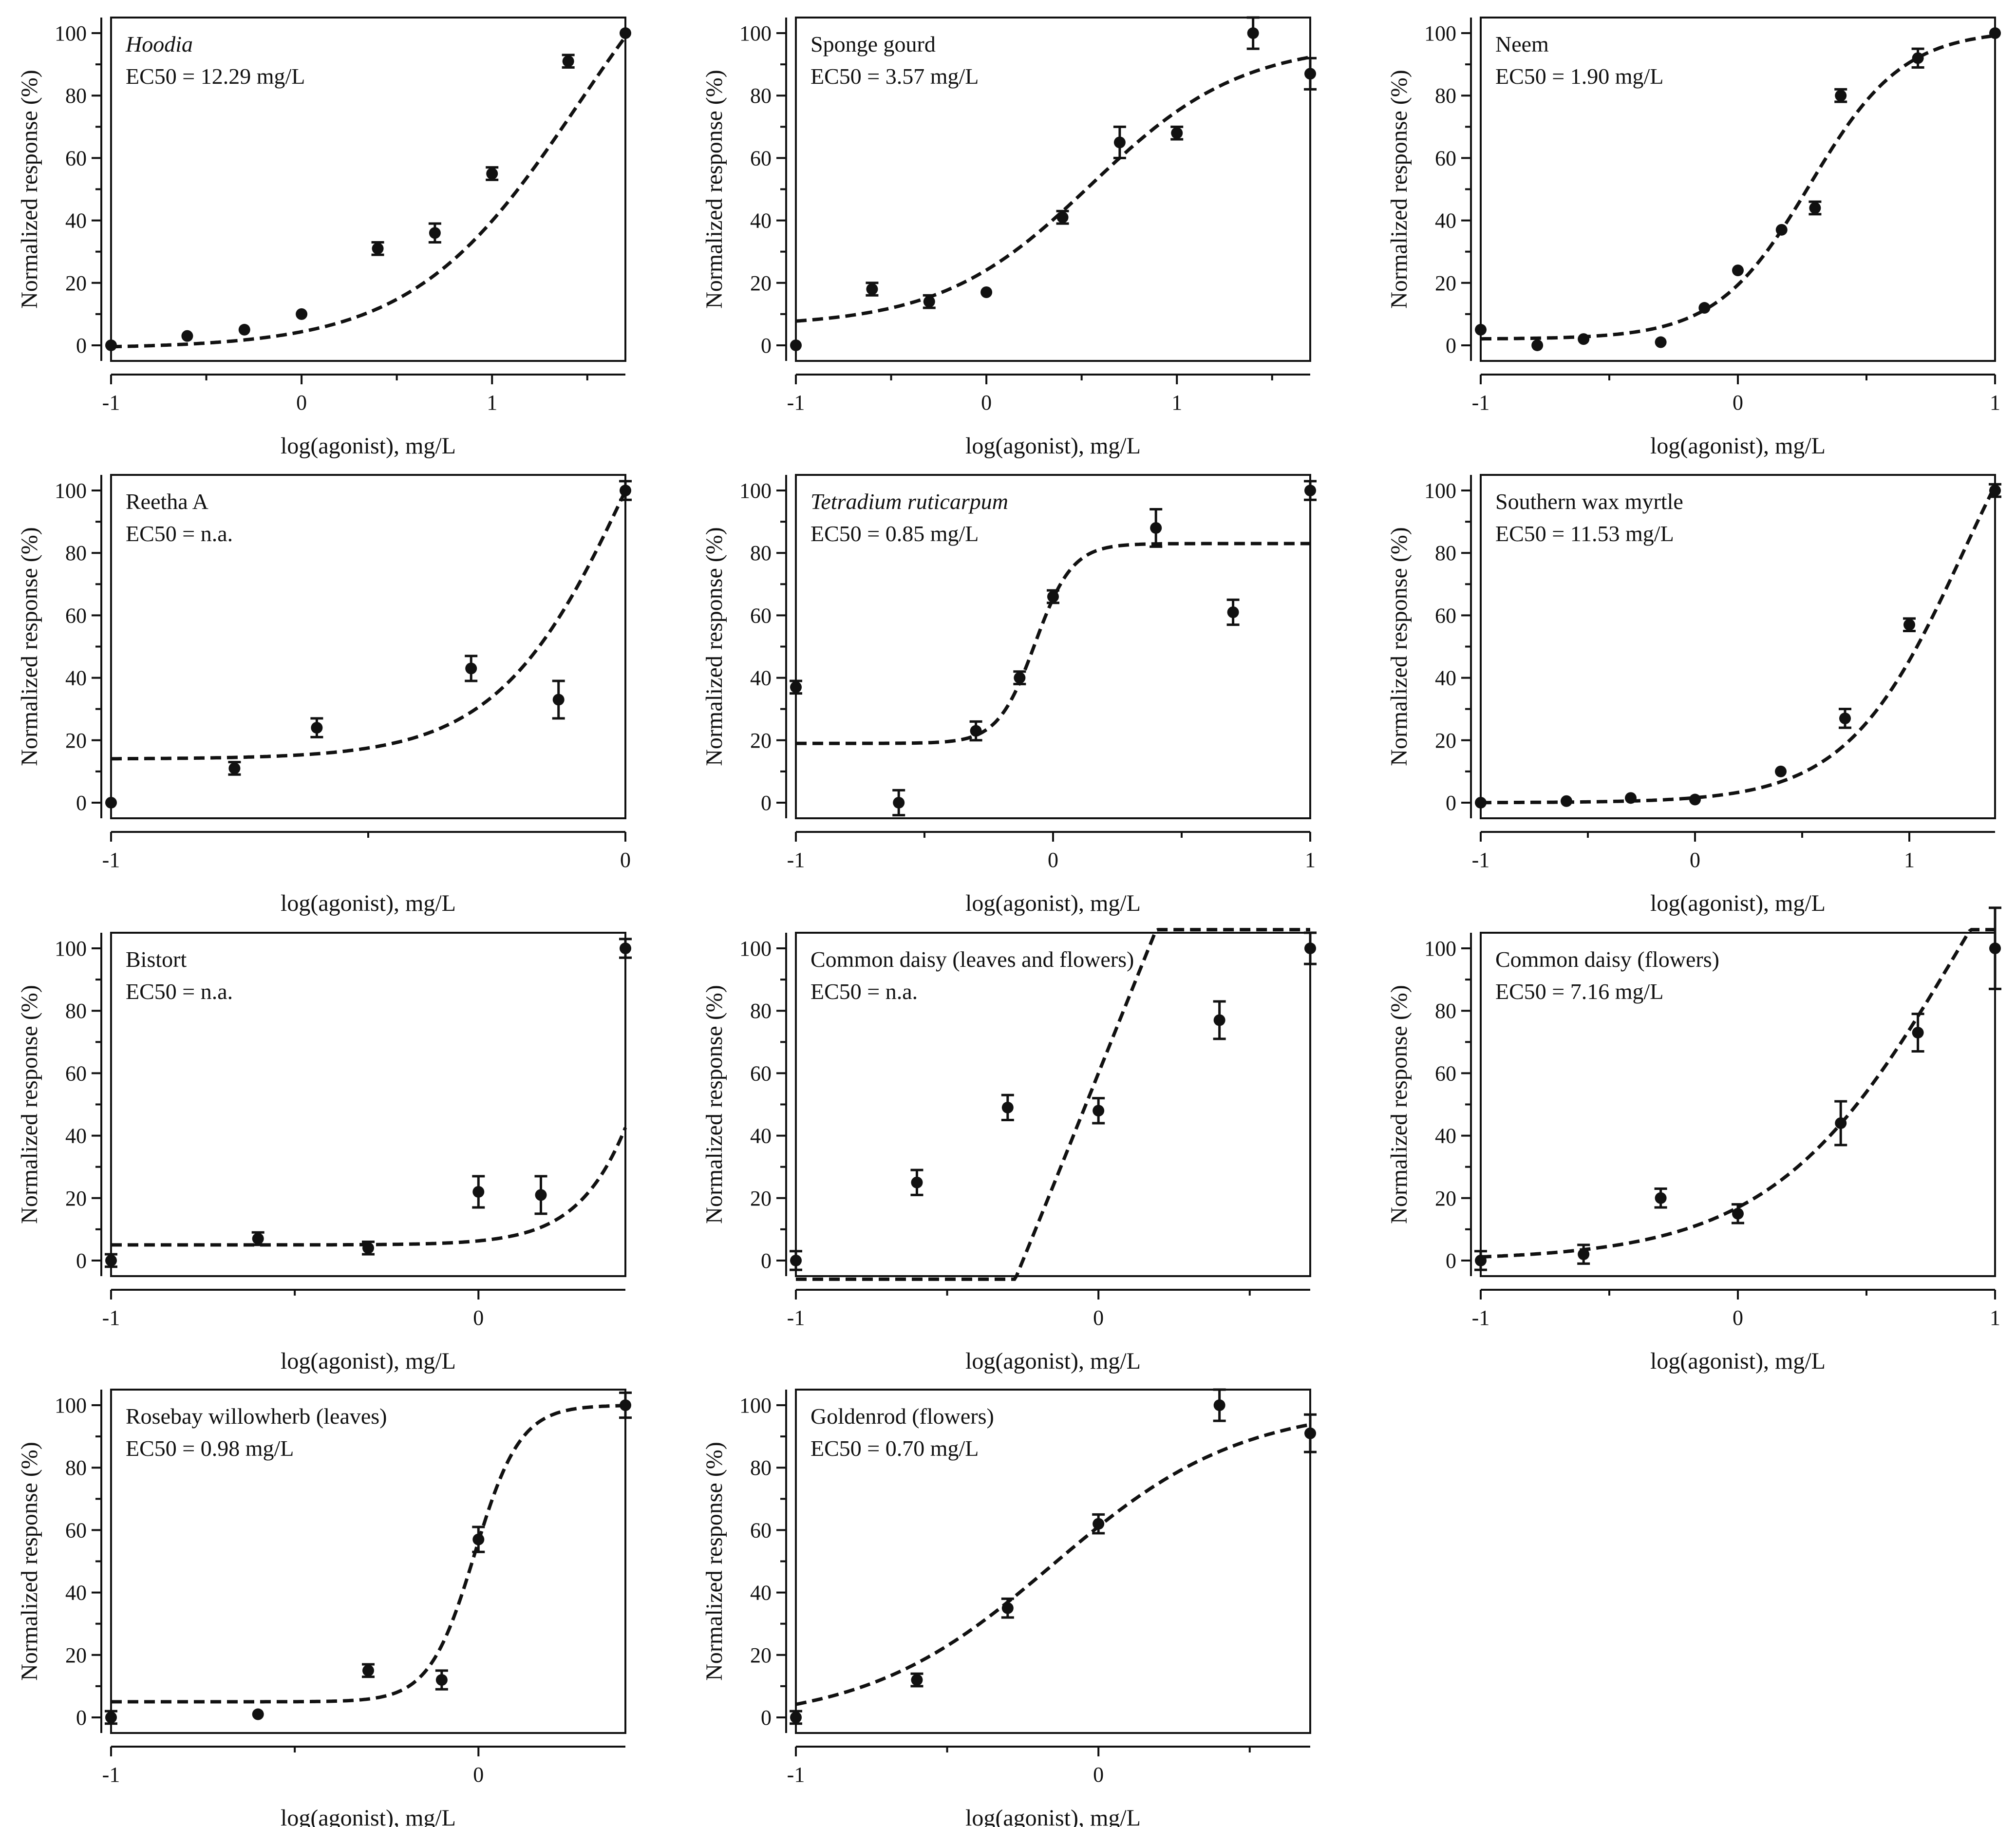 The width and height of the screenshot is (2016, 1827). Describe the element at coordinates (909, 501) in the screenshot. I see `chart-title: Tetradium ruticarpum` at that location.